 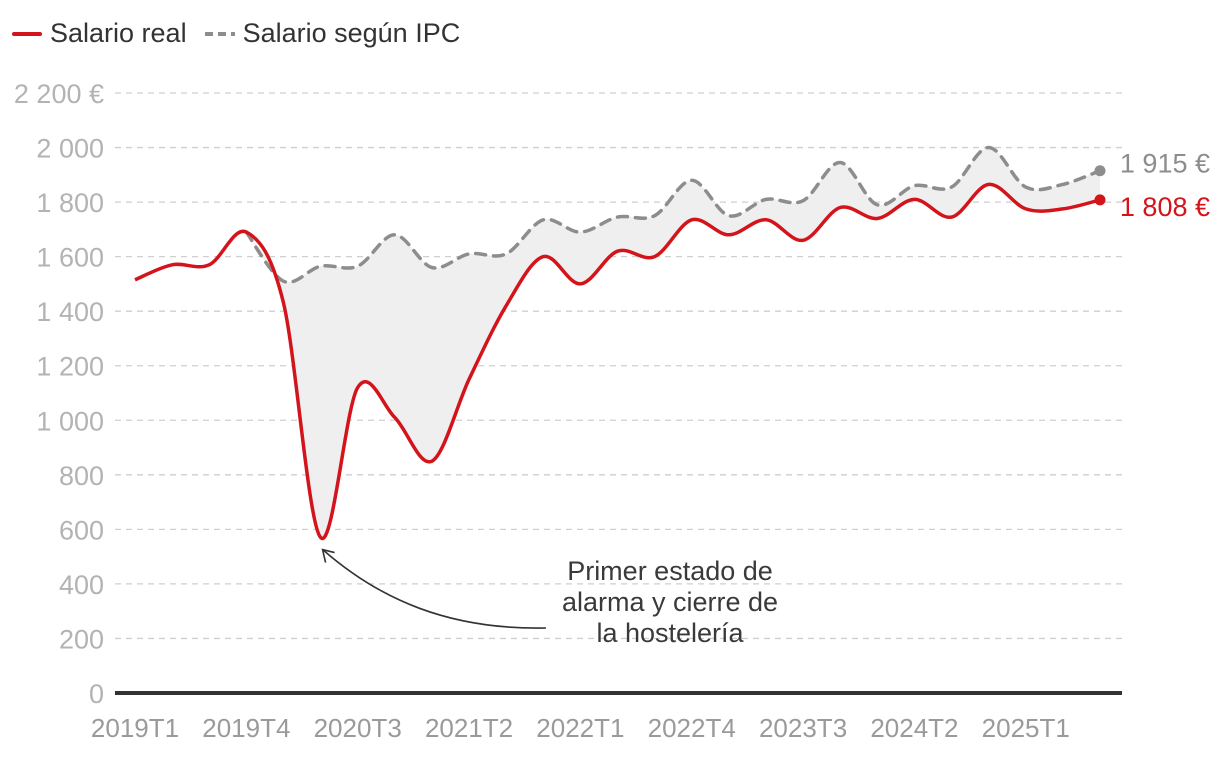 I want to click on x-tick-label: 2019T1, so click(x=135, y=728).